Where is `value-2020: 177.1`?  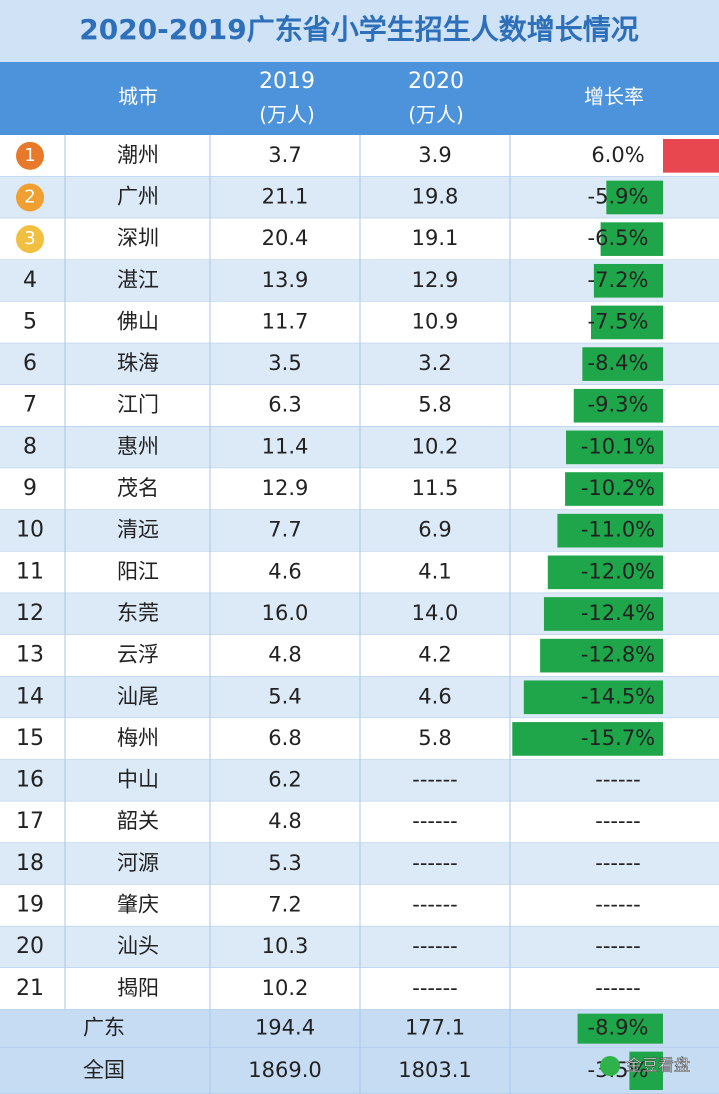
value-2020: 177.1 is located at coordinates (435, 1028).